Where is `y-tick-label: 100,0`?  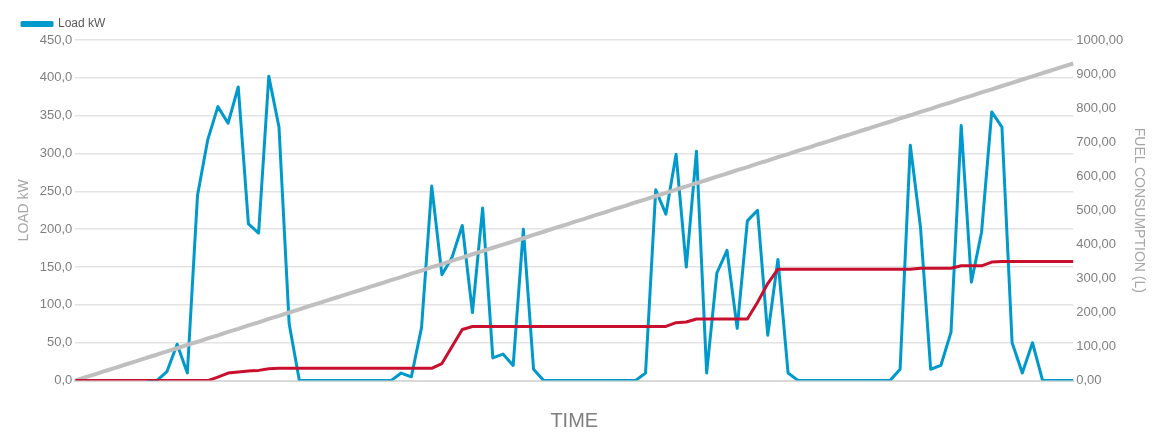
y-tick-label: 100,0 is located at coordinates (56, 304).